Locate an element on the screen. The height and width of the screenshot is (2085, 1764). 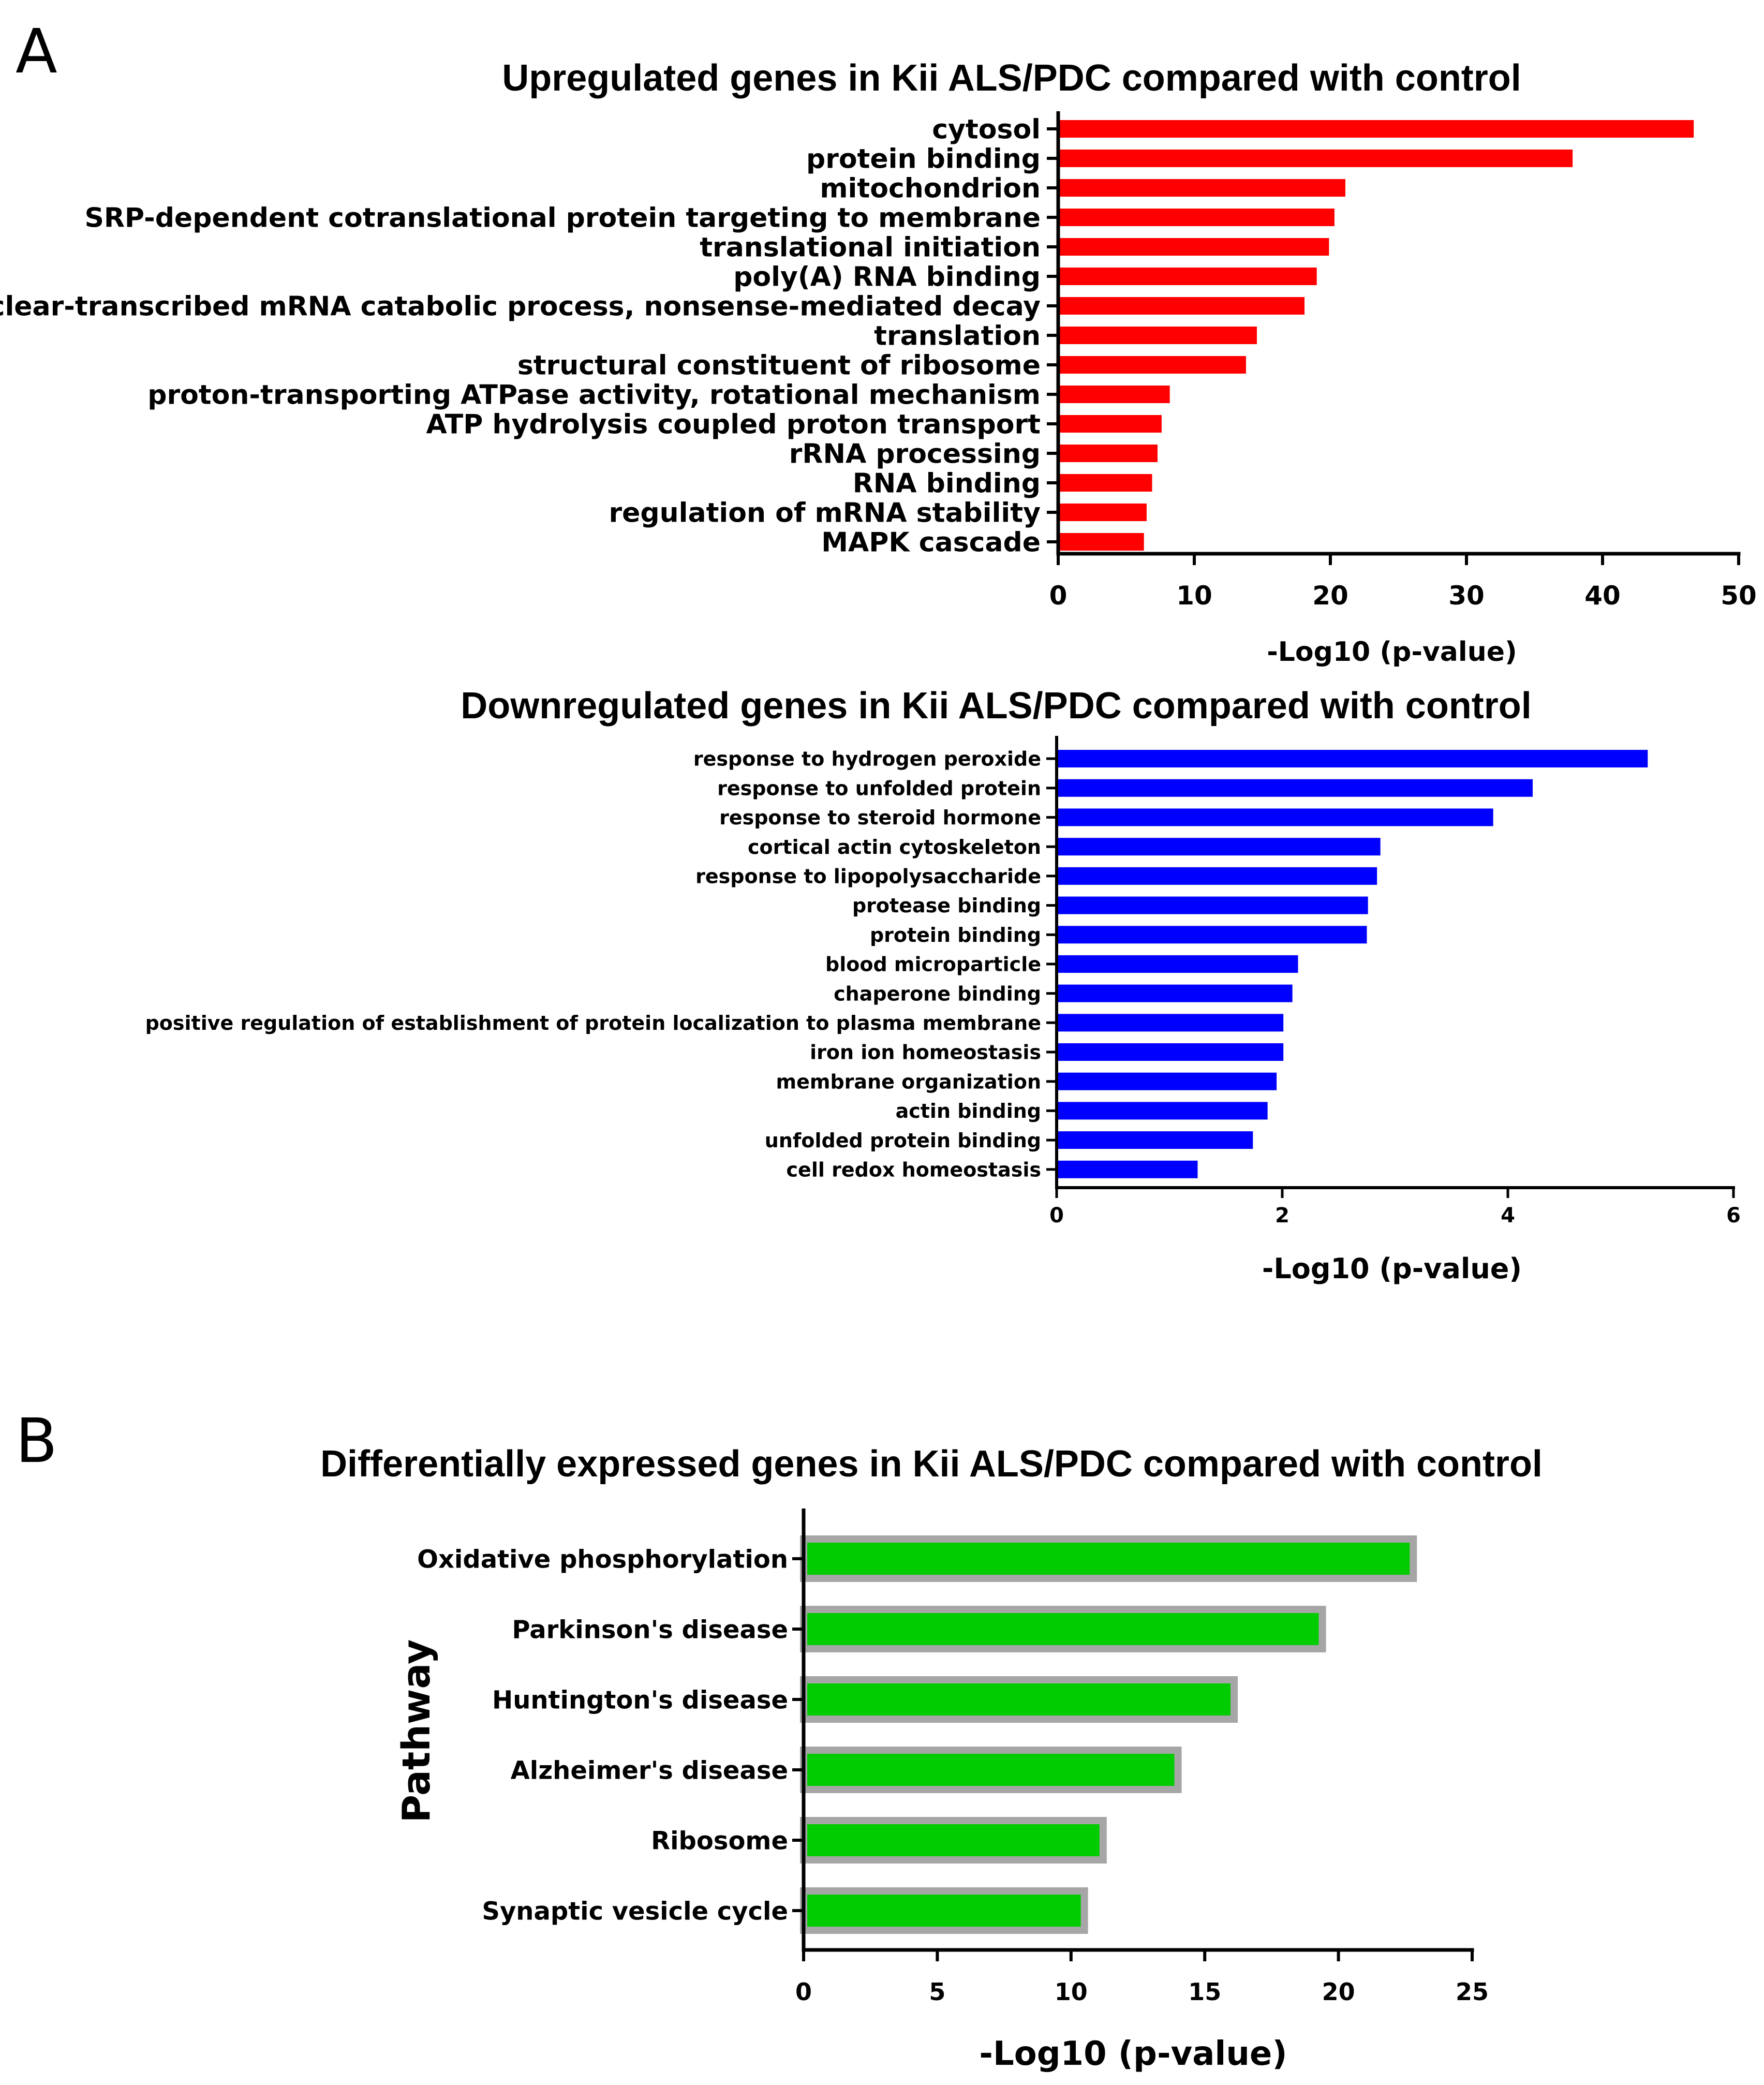
category-label: MAPK cascade is located at coordinates (931, 542).